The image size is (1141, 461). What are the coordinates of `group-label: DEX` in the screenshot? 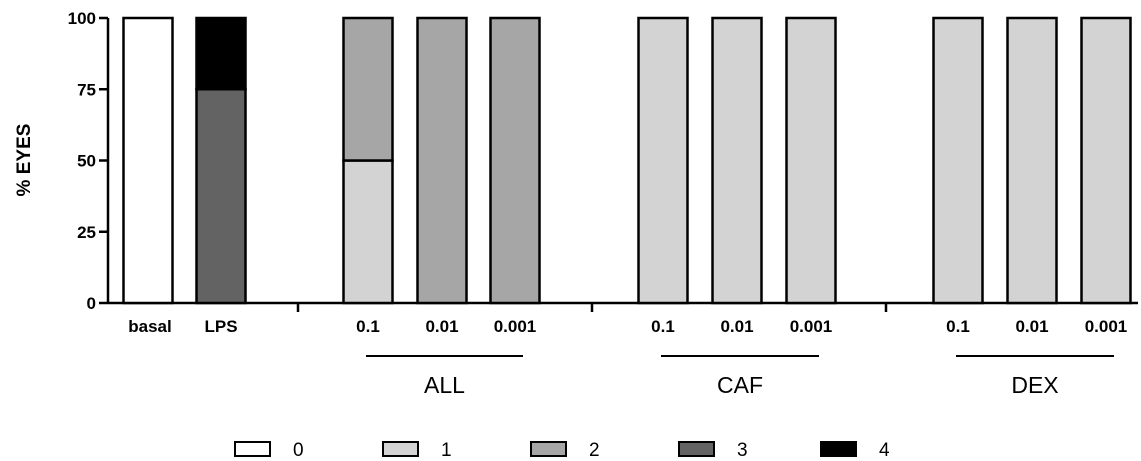 It's located at (1034, 385).